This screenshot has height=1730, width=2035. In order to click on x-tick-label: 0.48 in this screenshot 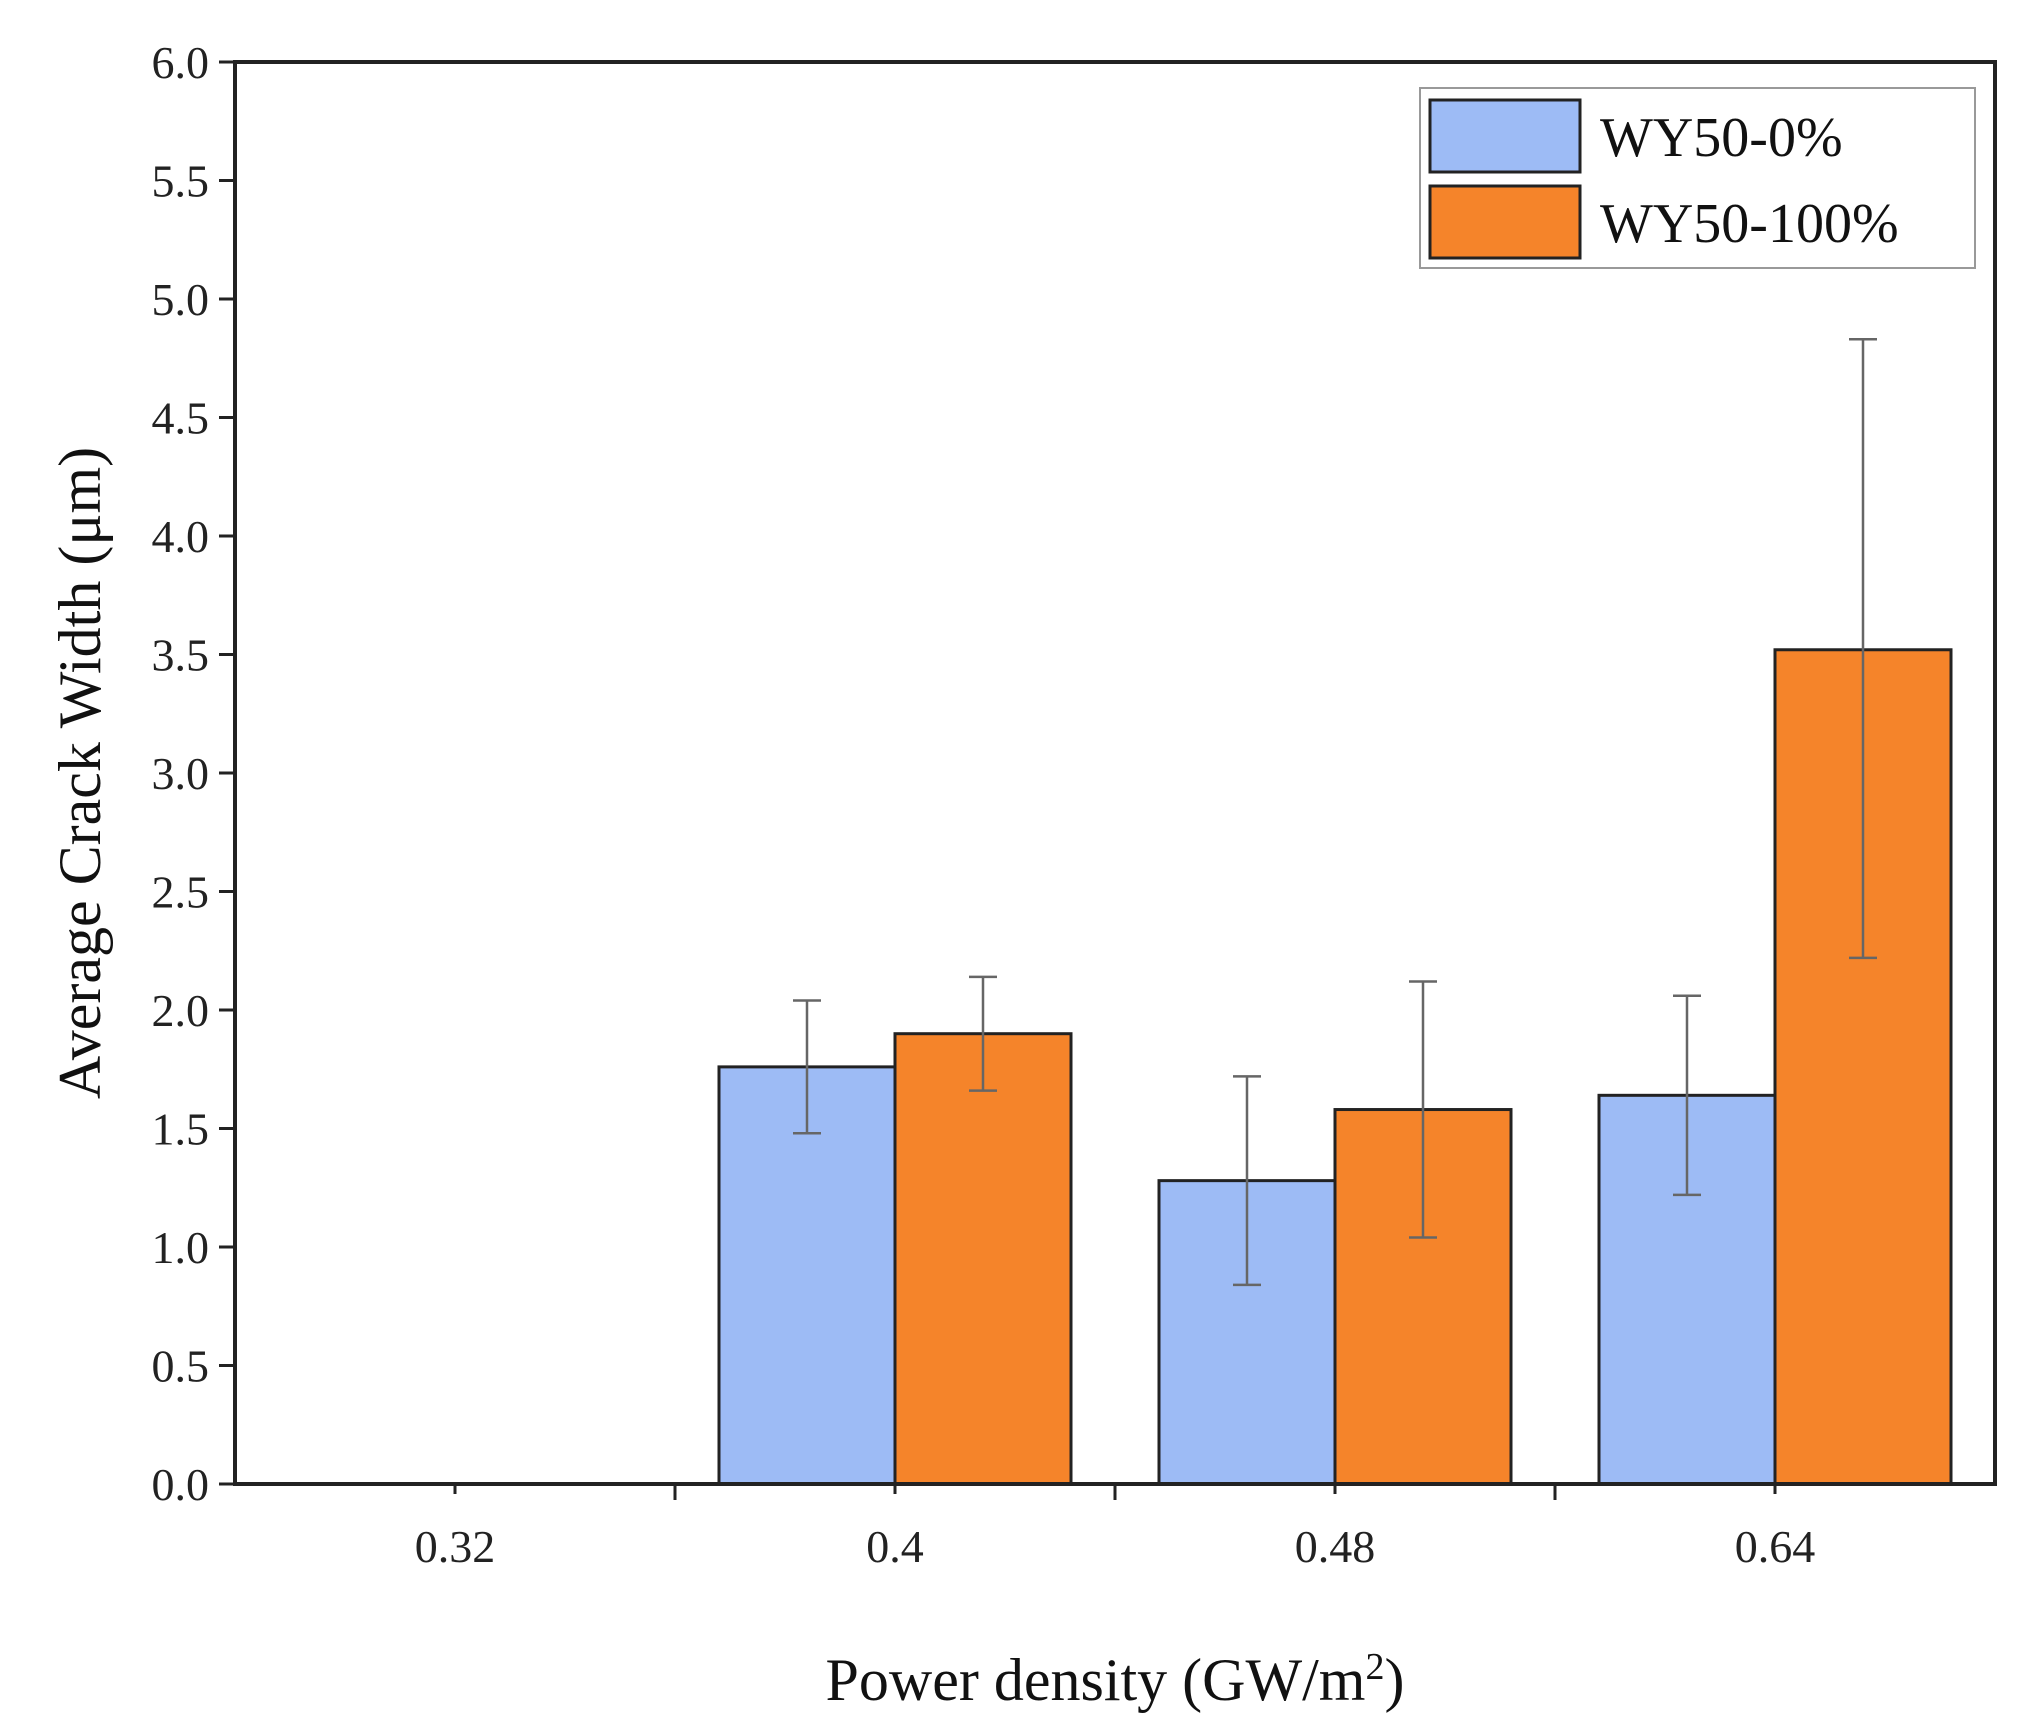, I will do `click(1335, 1546)`.